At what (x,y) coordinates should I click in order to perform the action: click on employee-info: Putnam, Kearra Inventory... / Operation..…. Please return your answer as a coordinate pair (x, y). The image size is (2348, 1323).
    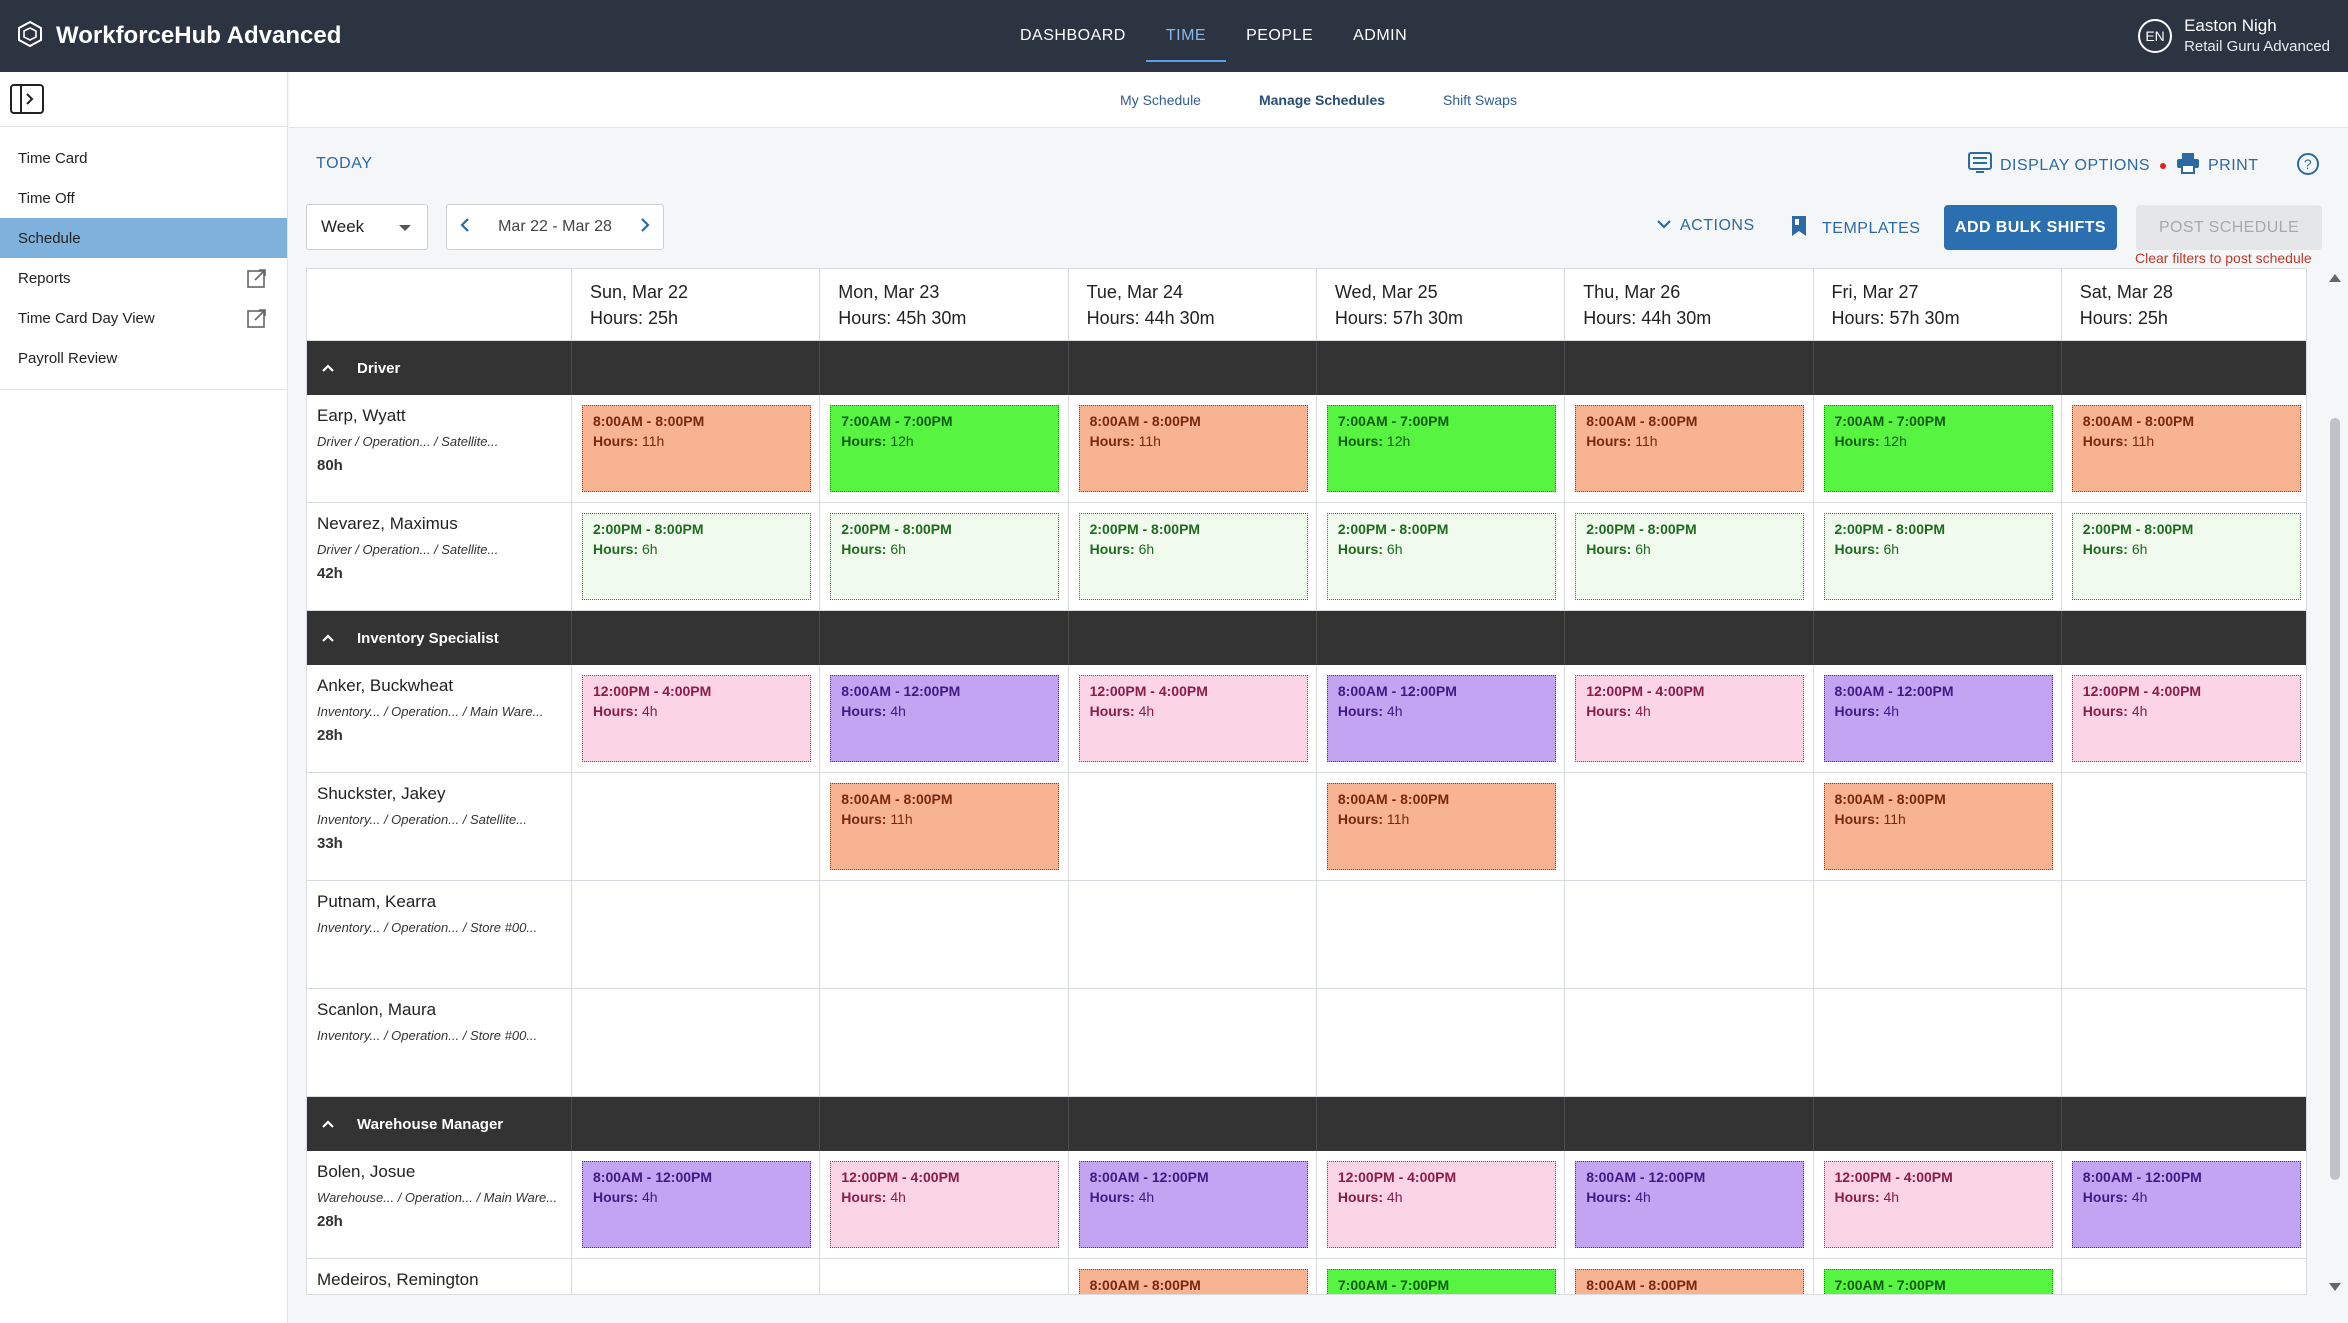
    Looking at the image, I should click on (439, 935).